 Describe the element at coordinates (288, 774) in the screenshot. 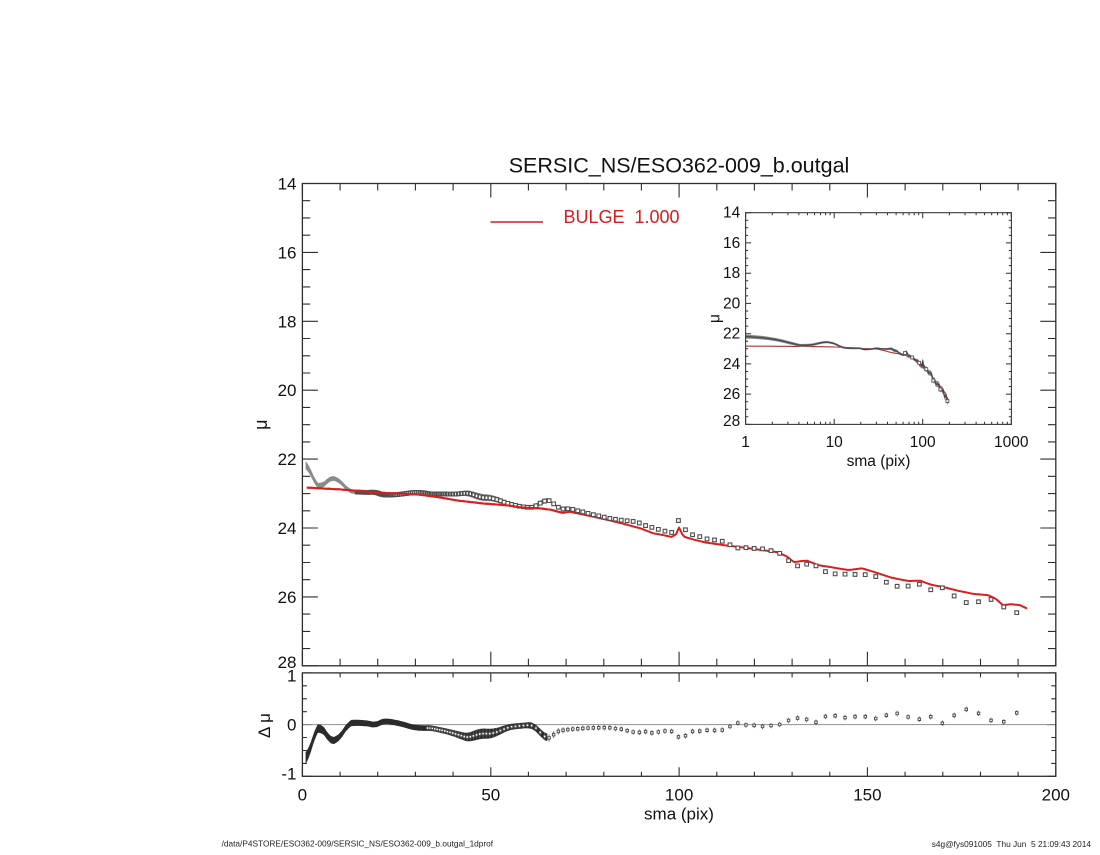

I see `svg-text: -1` at that location.